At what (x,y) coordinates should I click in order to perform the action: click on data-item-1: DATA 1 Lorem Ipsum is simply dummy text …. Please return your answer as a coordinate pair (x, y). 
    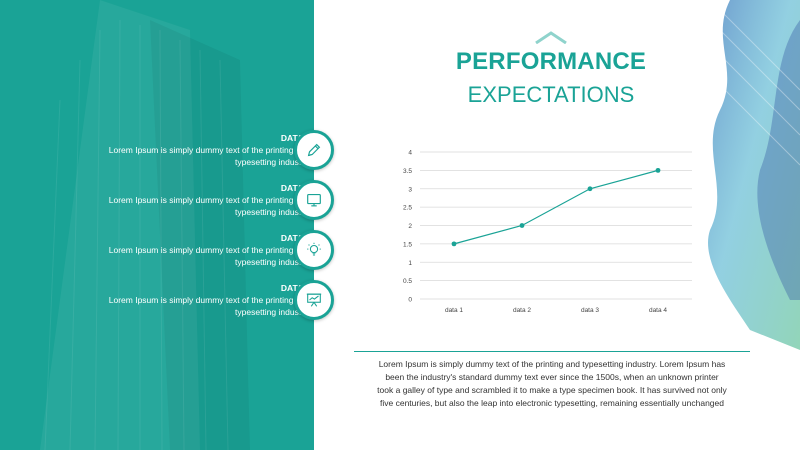
    Looking at the image, I should click on (180, 150).